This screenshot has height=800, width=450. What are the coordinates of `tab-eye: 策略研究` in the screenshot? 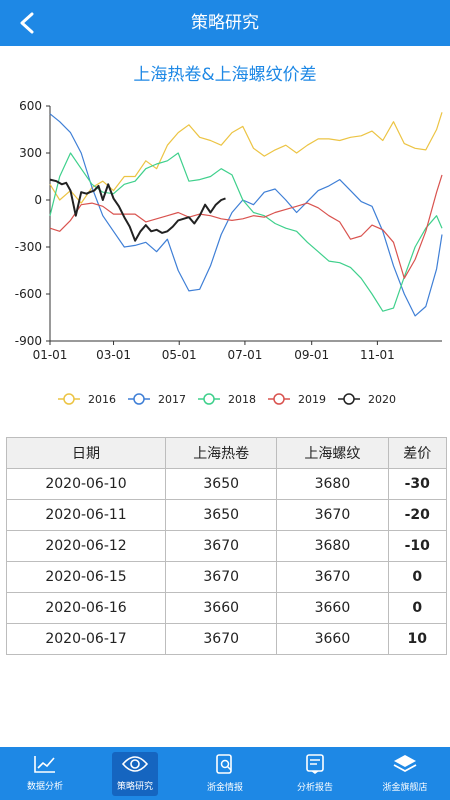 It's located at (135, 773).